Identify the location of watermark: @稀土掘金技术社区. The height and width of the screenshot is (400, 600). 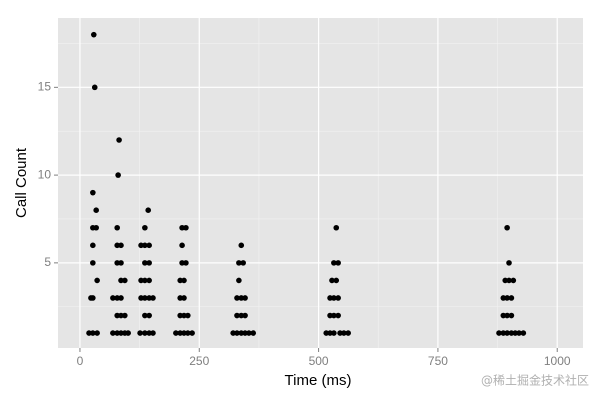
(535, 380).